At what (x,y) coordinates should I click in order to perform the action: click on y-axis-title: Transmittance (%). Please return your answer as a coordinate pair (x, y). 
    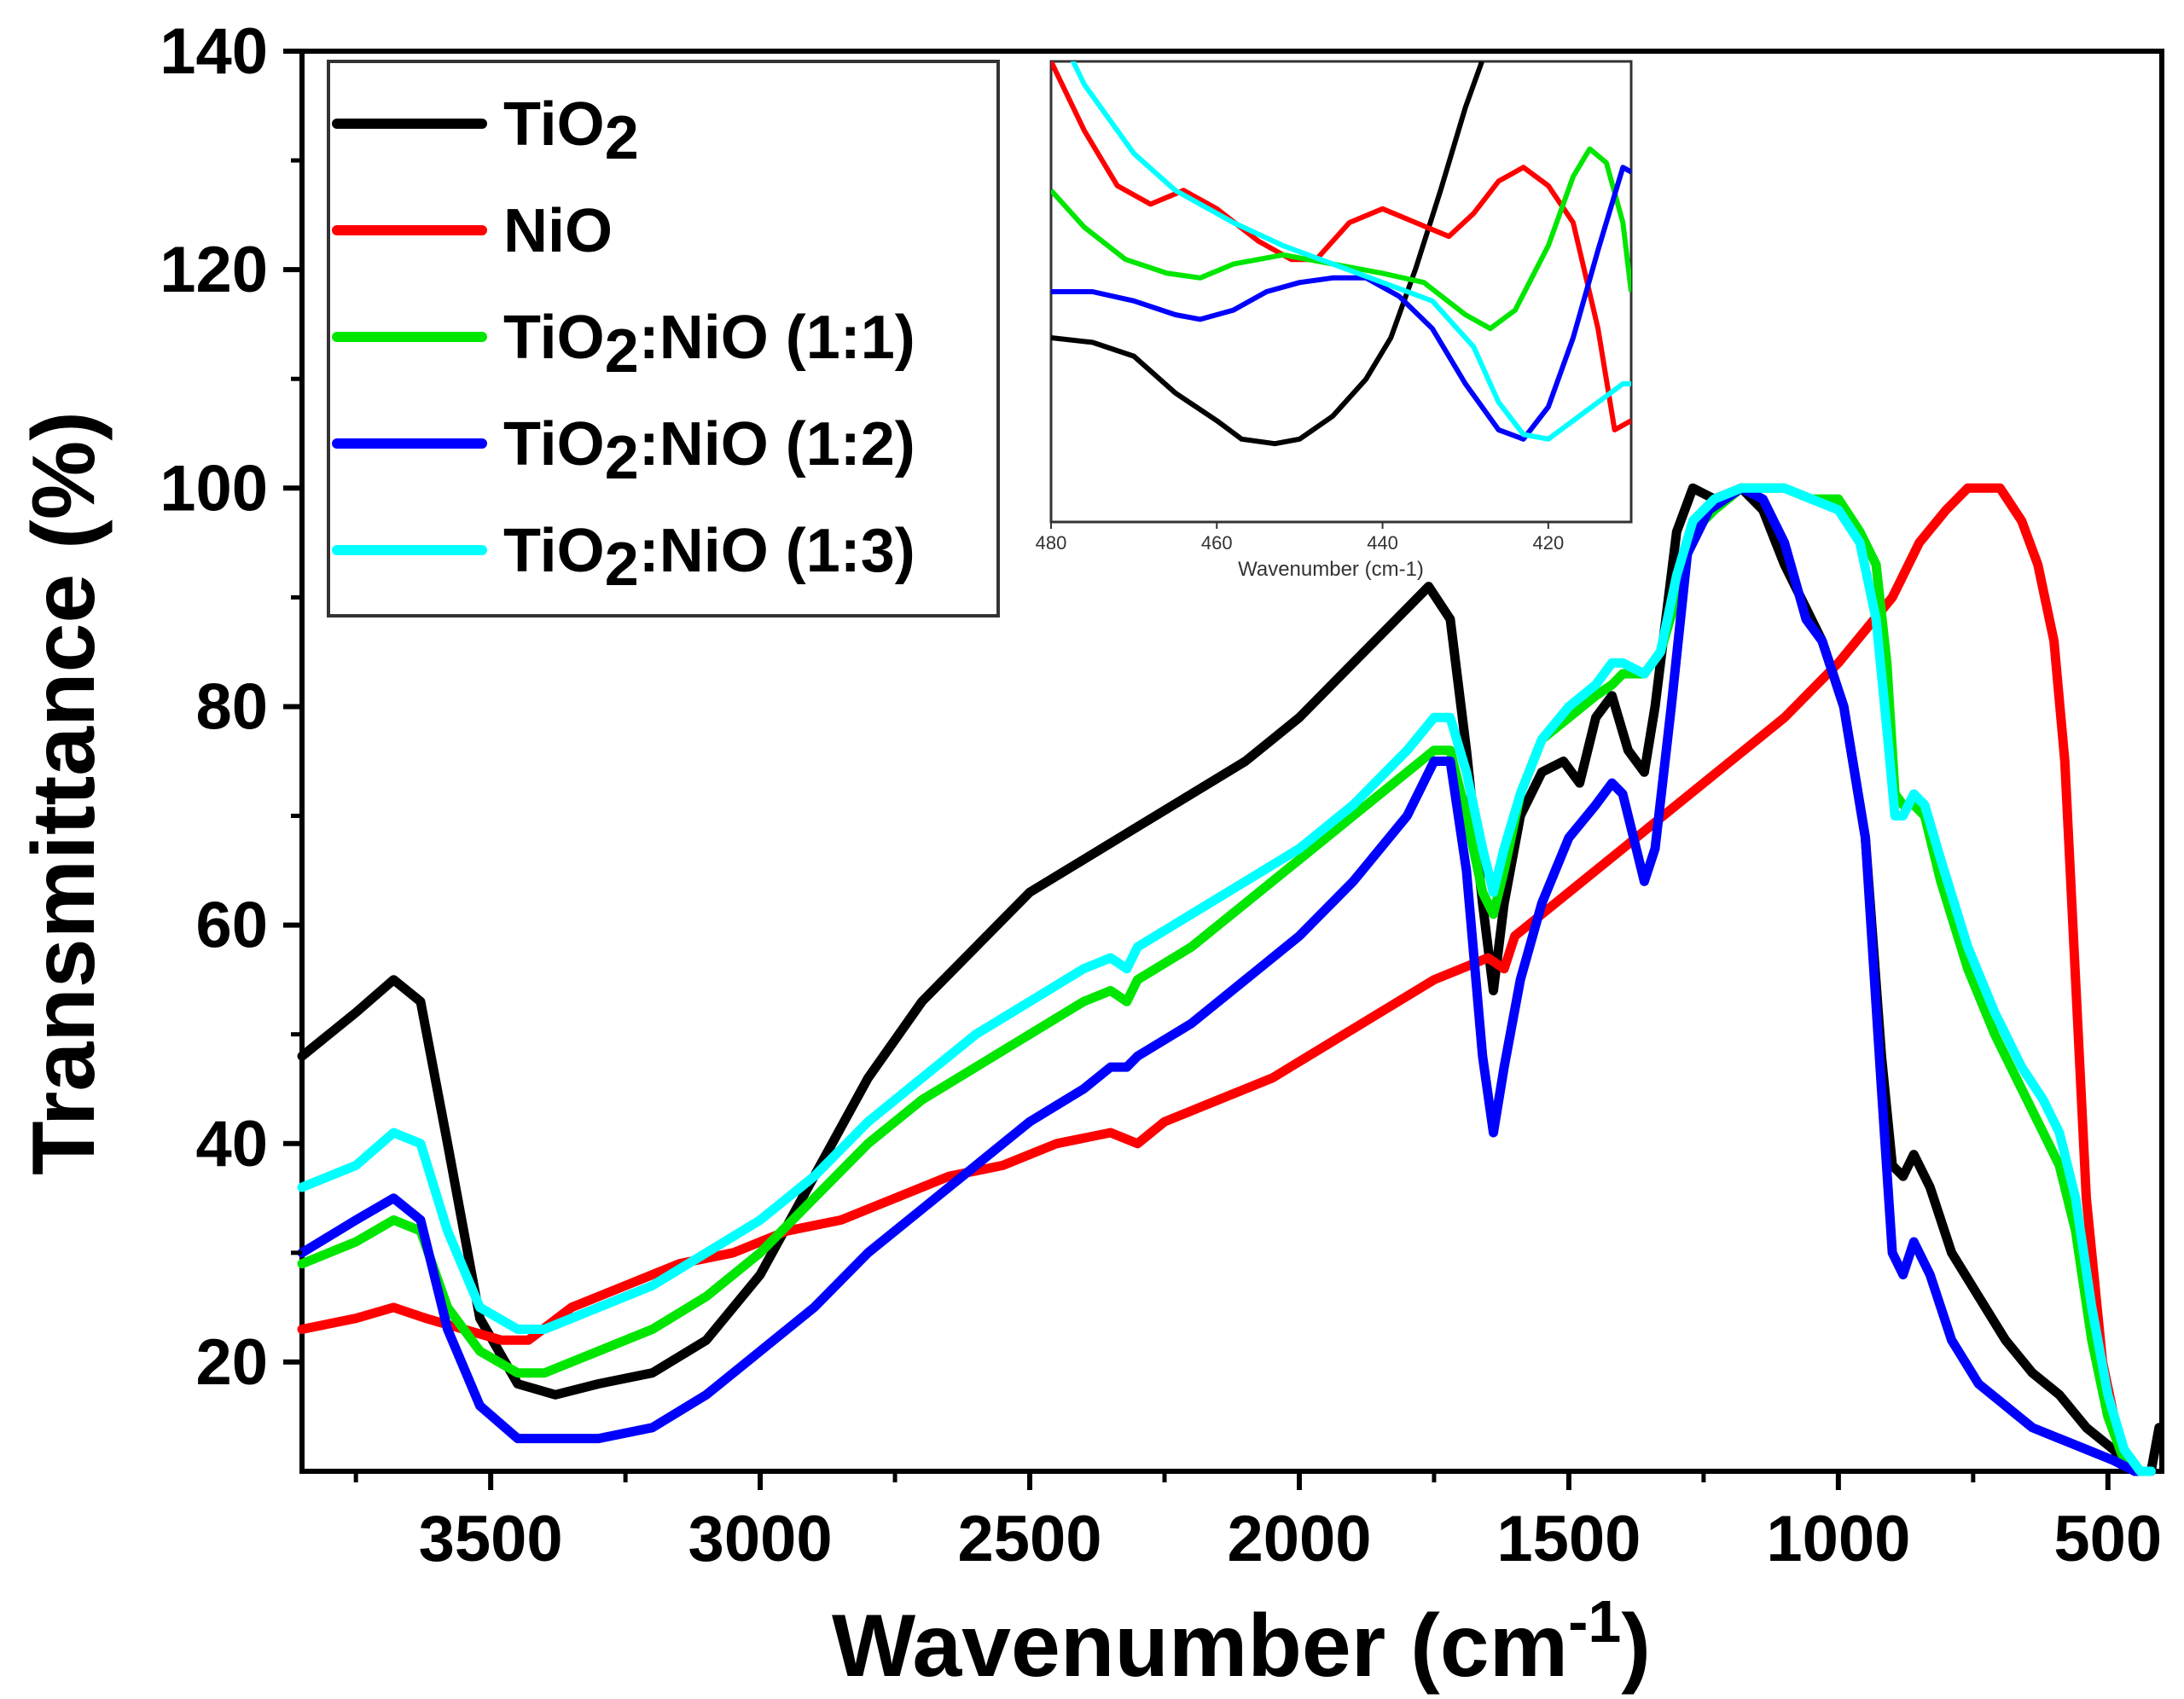
    Looking at the image, I should click on (64, 793).